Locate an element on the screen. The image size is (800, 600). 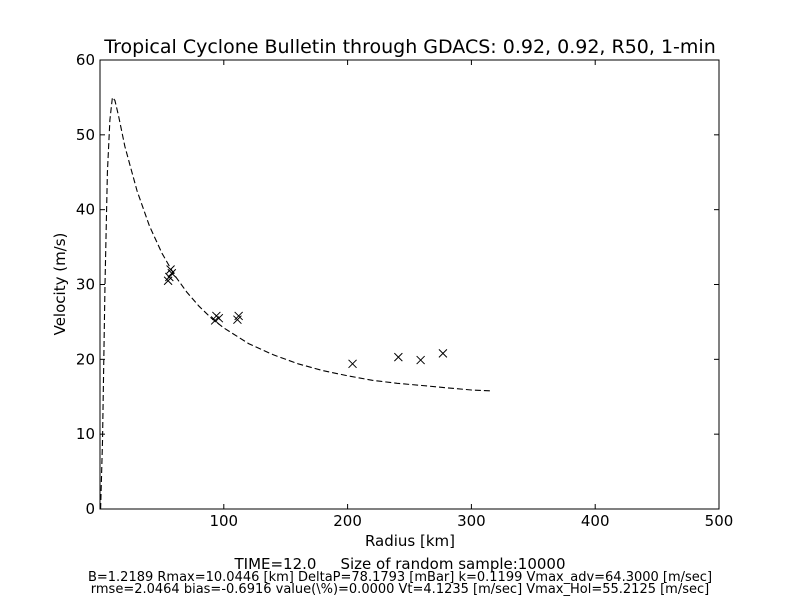
y-axis-label: Velocity (m/s) is located at coordinates (60, 284).